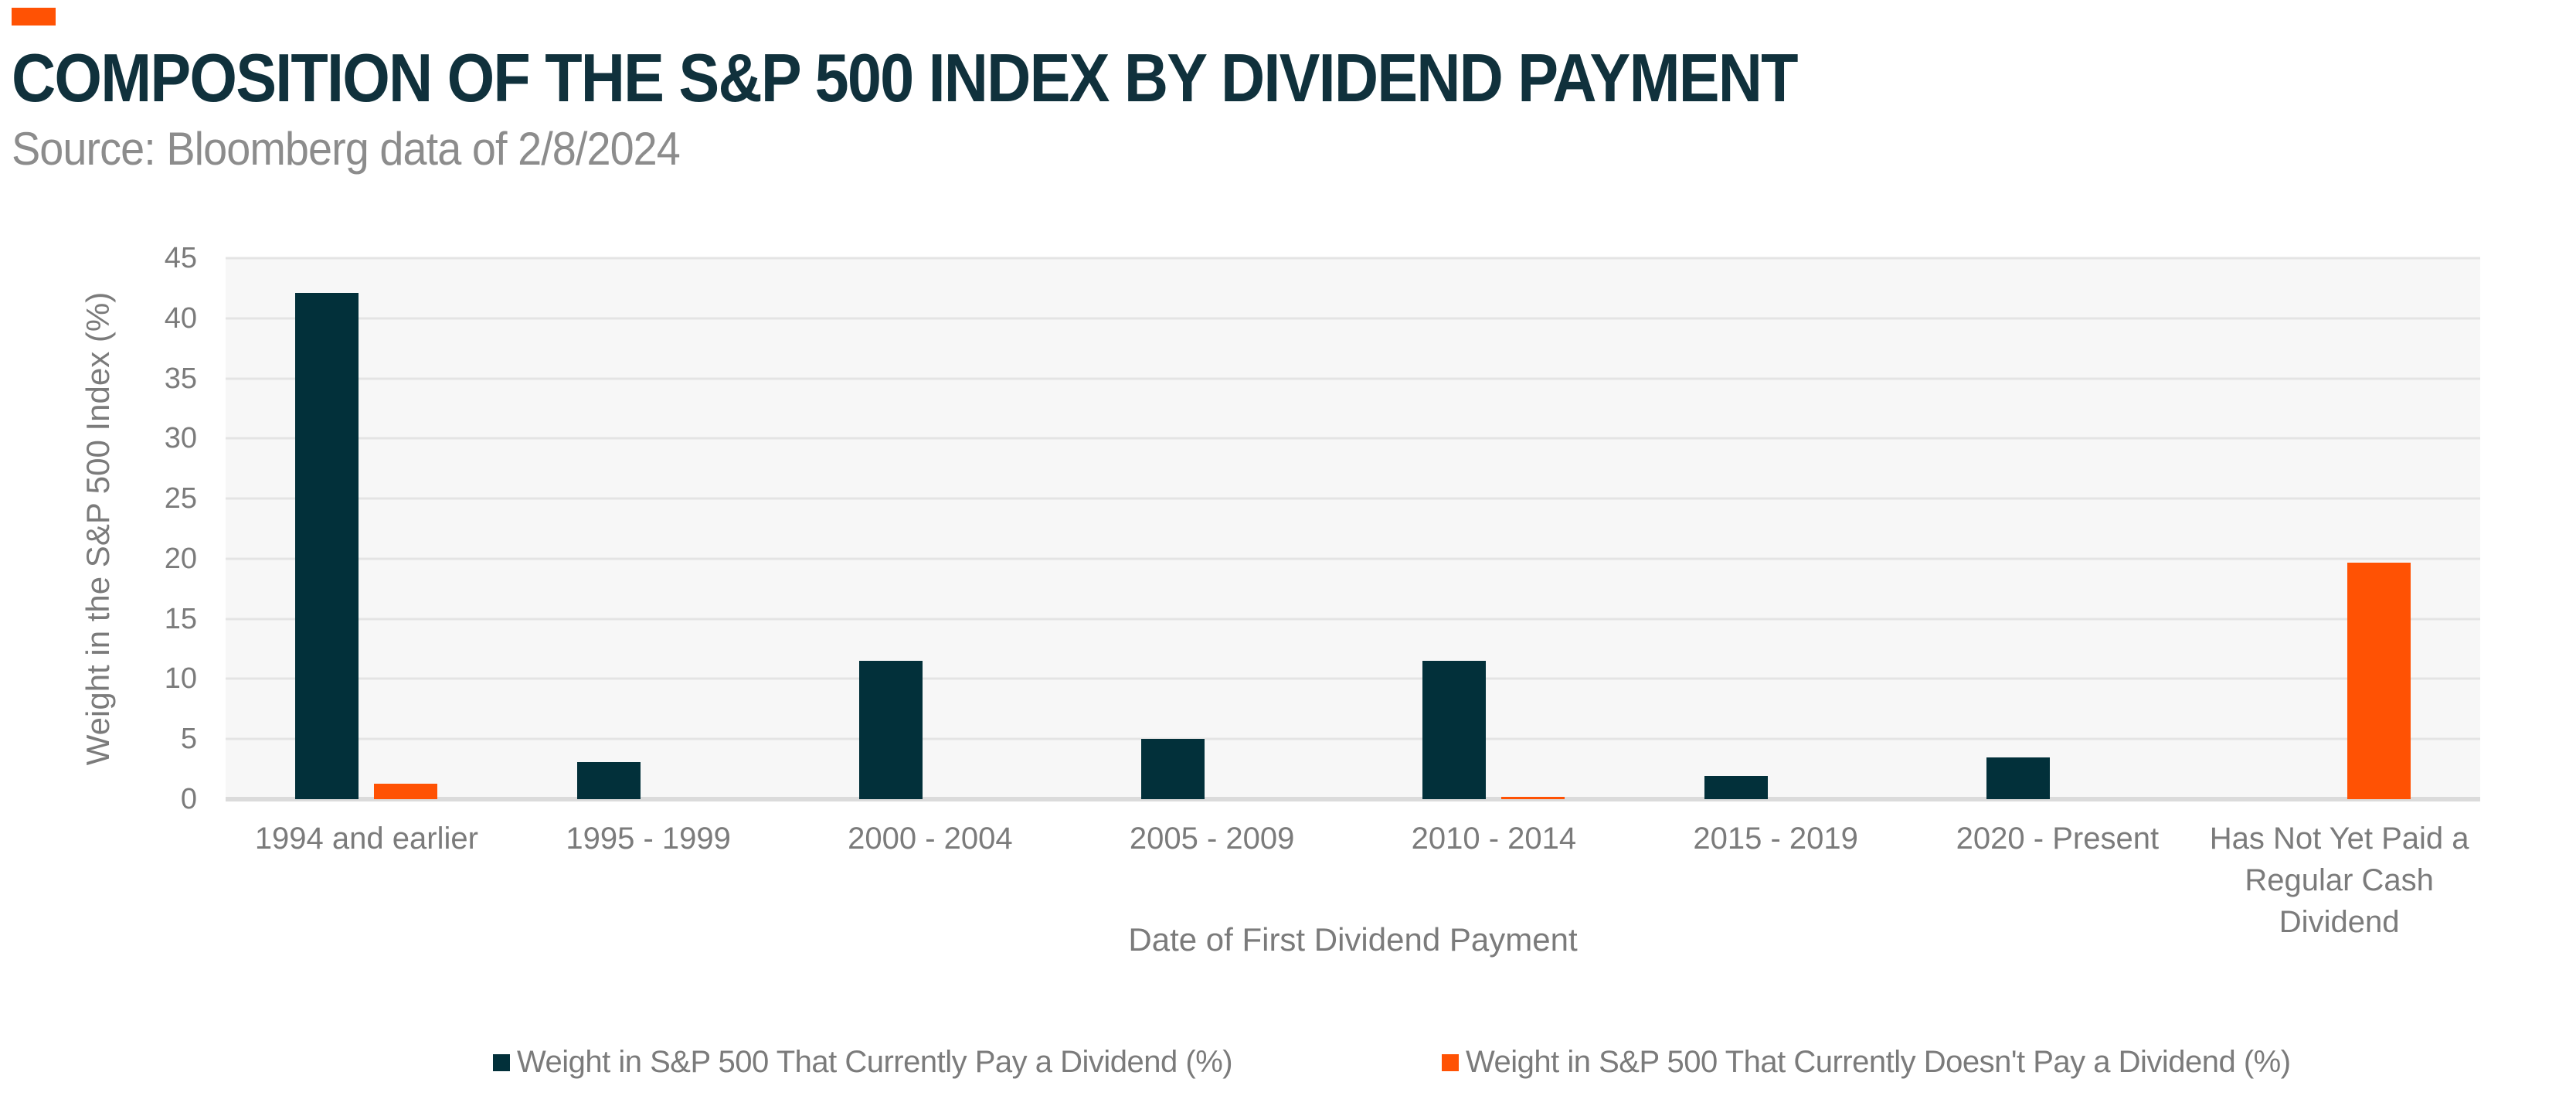 The height and width of the screenshot is (1106, 2576). I want to click on x-tick-label: 2020 - Present, so click(2058, 839).